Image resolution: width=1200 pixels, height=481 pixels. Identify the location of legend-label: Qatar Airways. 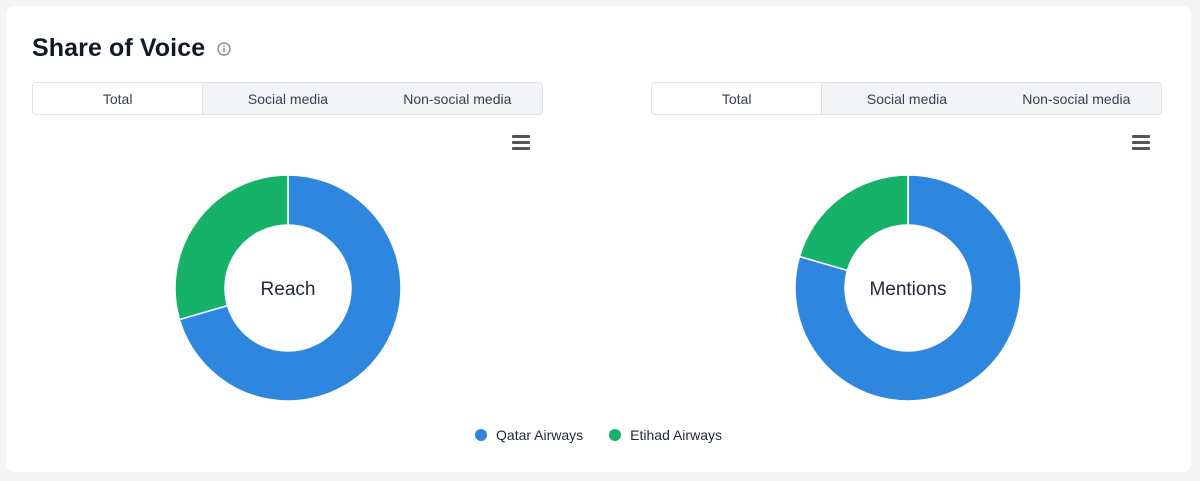
(540, 435).